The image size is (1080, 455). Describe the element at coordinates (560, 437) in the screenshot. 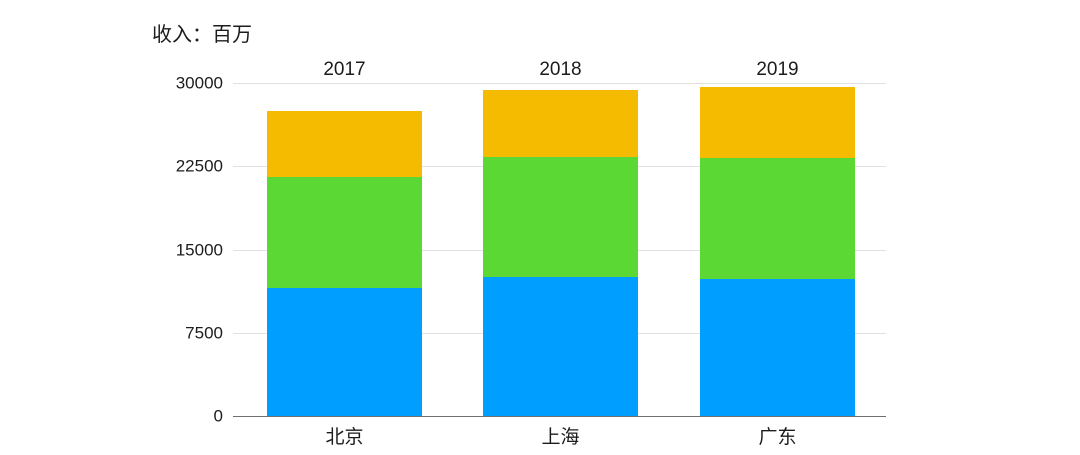

I see `x-axis-category-label: 上海` at that location.